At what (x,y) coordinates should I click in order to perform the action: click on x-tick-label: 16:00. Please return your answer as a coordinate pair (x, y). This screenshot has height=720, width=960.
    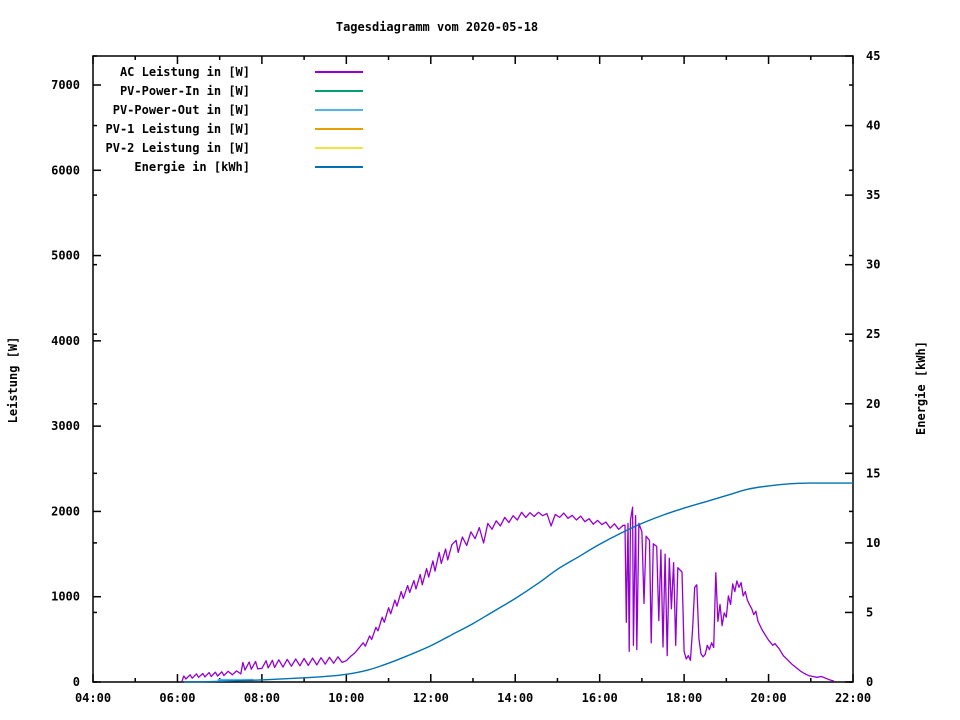
    Looking at the image, I should click on (600, 698).